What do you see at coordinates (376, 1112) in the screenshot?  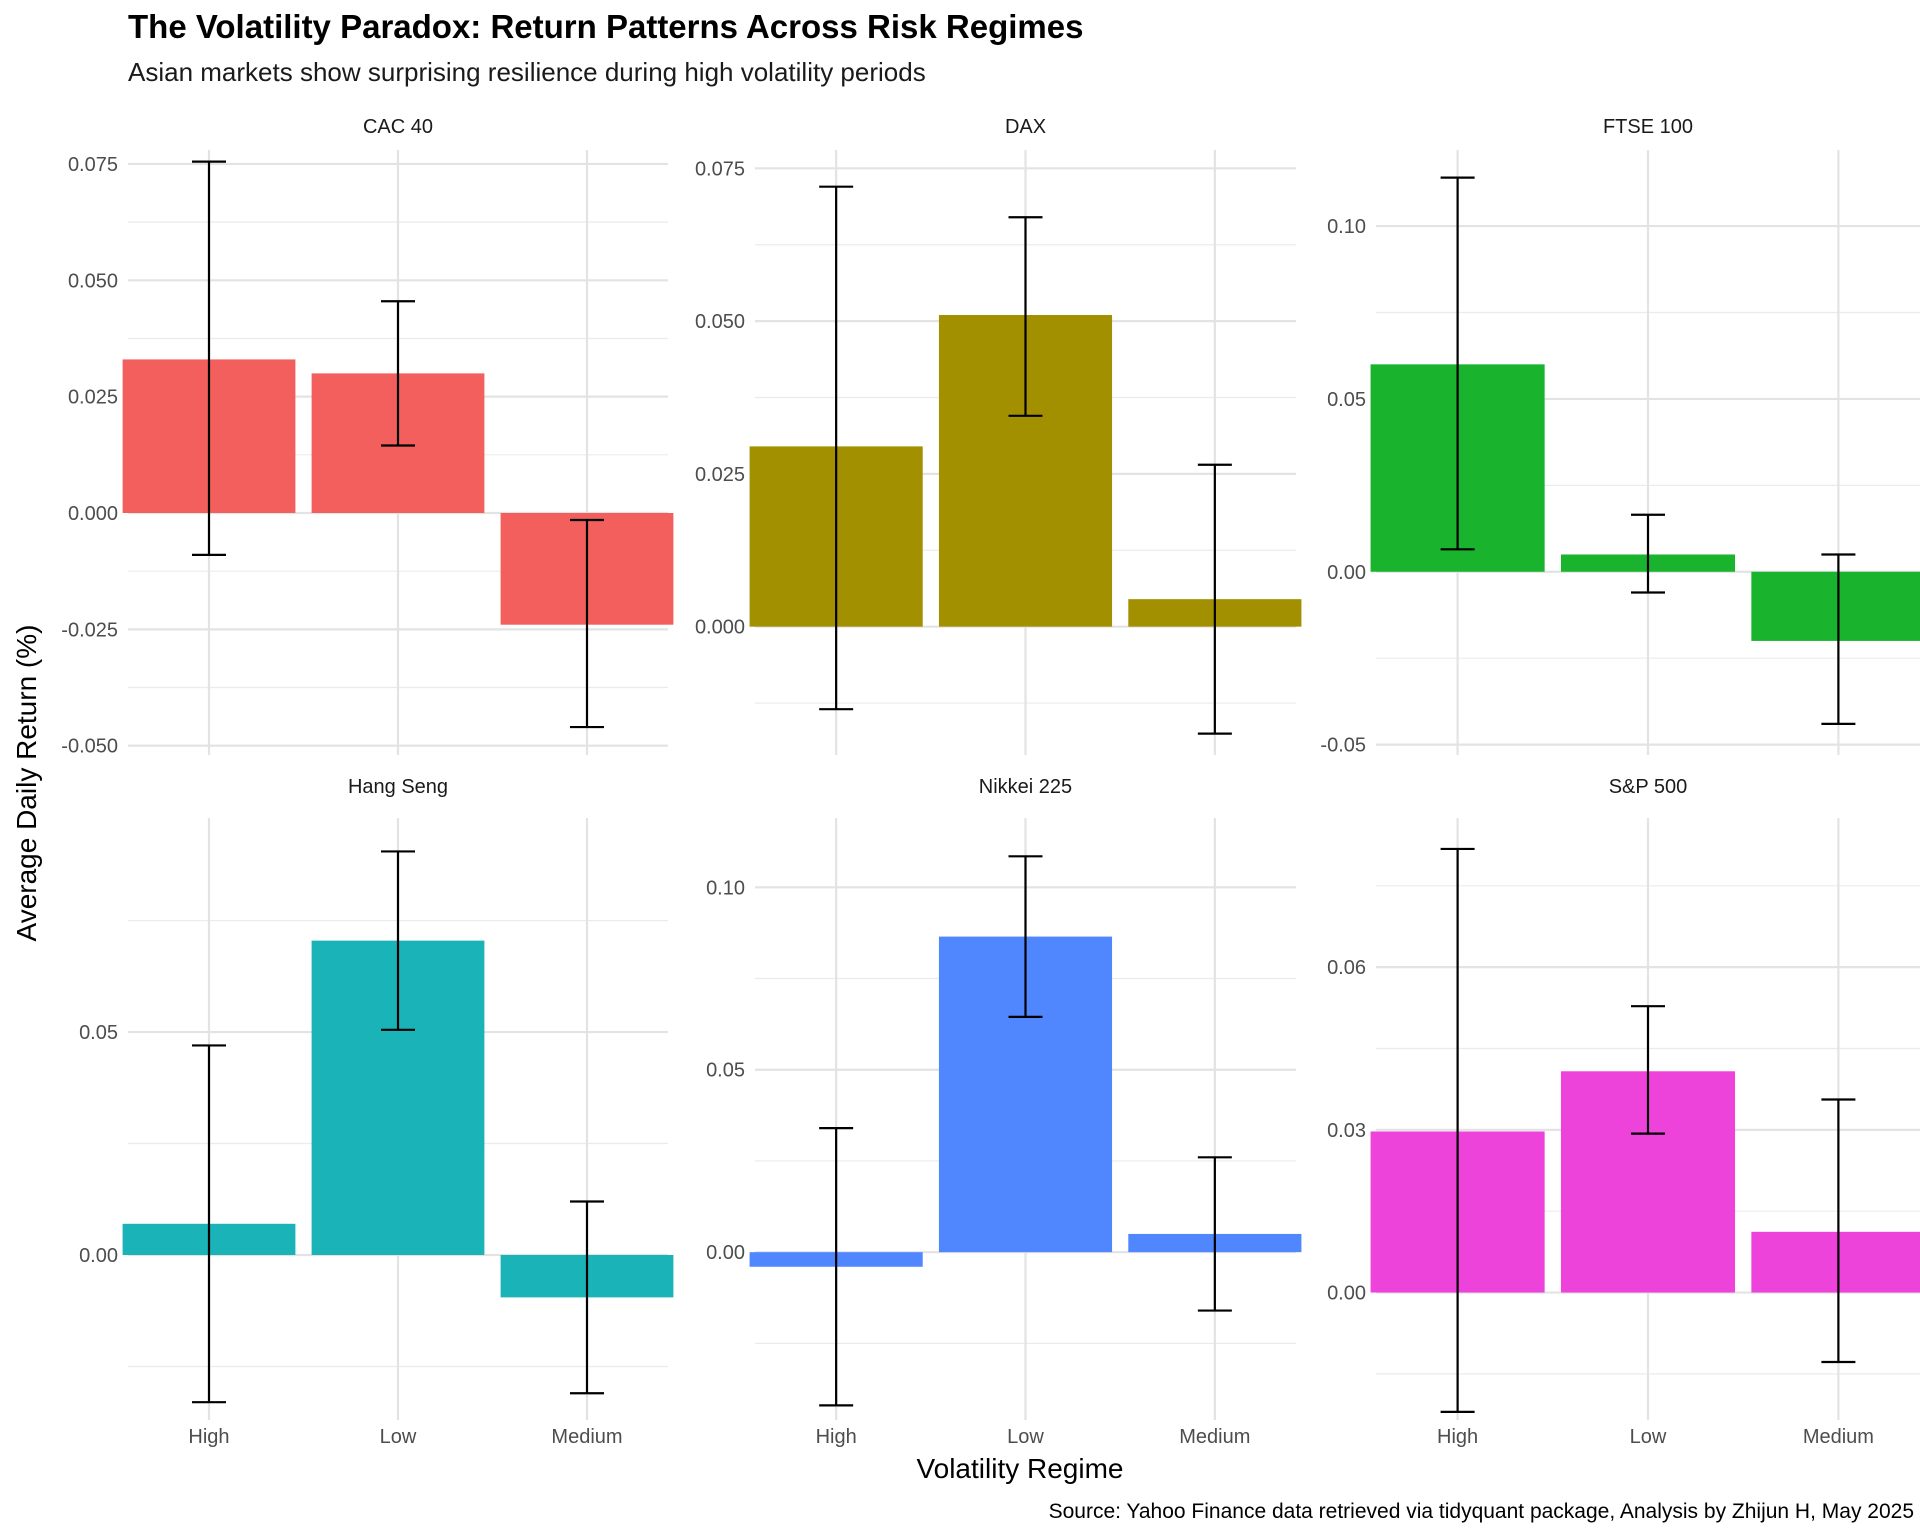 I see `facet-hang-seng: Hang Seng 0.00 0.05 High Low Medium` at bounding box center [376, 1112].